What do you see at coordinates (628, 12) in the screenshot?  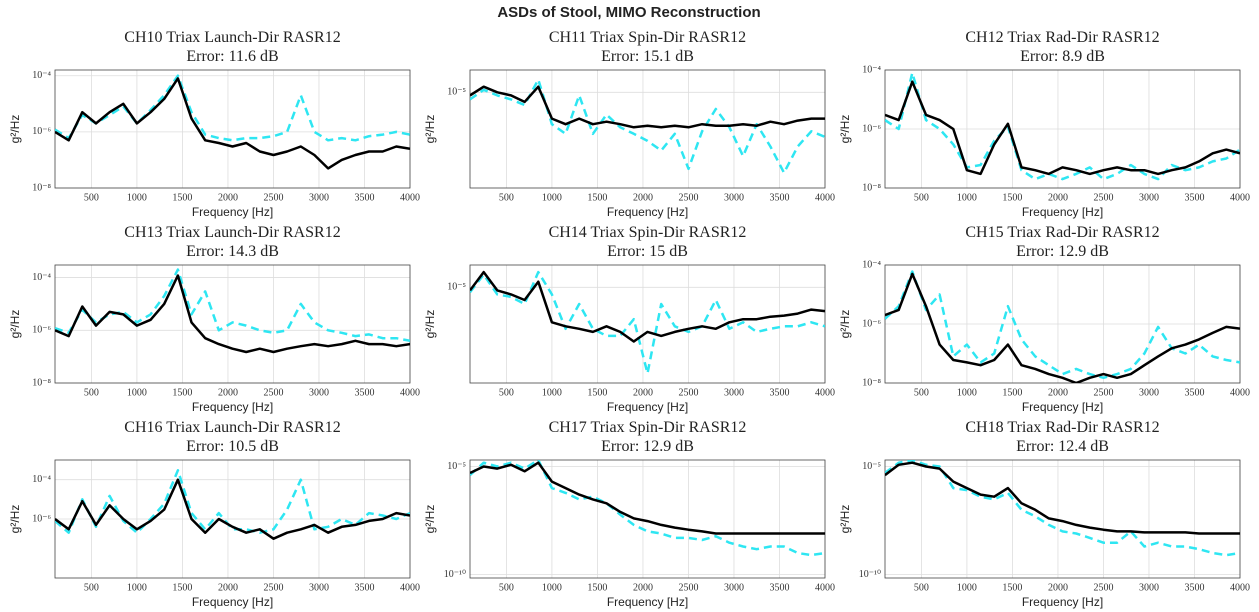 I see `figure-title: ASDs of Stool, MIMO Reconstruction` at bounding box center [628, 12].